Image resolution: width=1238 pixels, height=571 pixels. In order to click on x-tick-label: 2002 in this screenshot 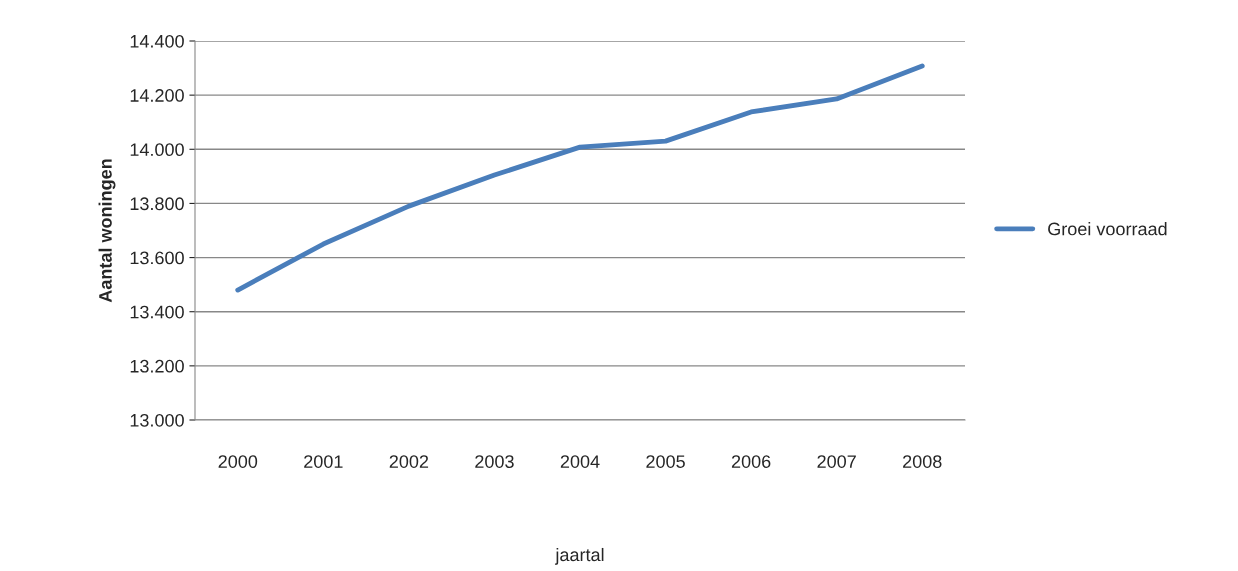, I will do `click(409, 461)`.